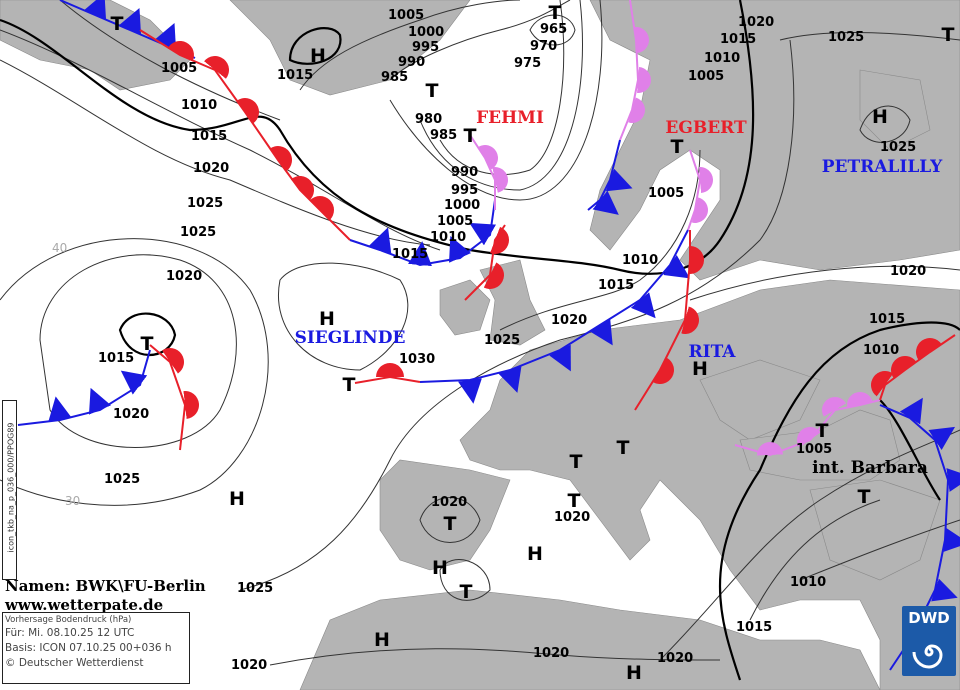  I want to click on model-code-strip: icon_tkb_na_p_036_000/PPOG89, so click(9, 490).